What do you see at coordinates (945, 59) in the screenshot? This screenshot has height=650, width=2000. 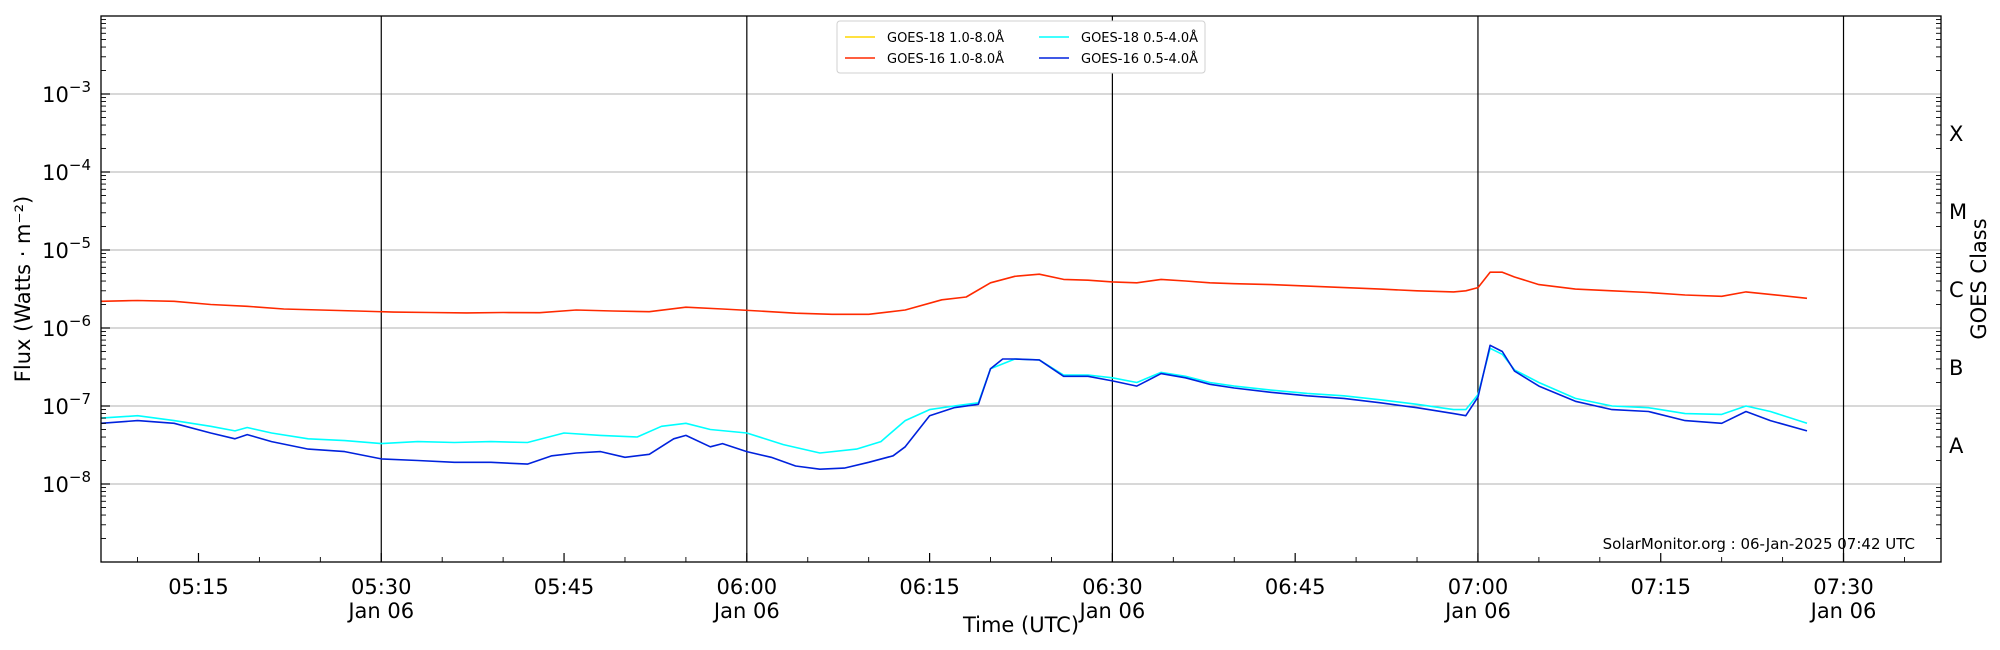 I see `legend-entry-label: GOES-16 1.0-8.0Å` at bounding box center [945, 59].